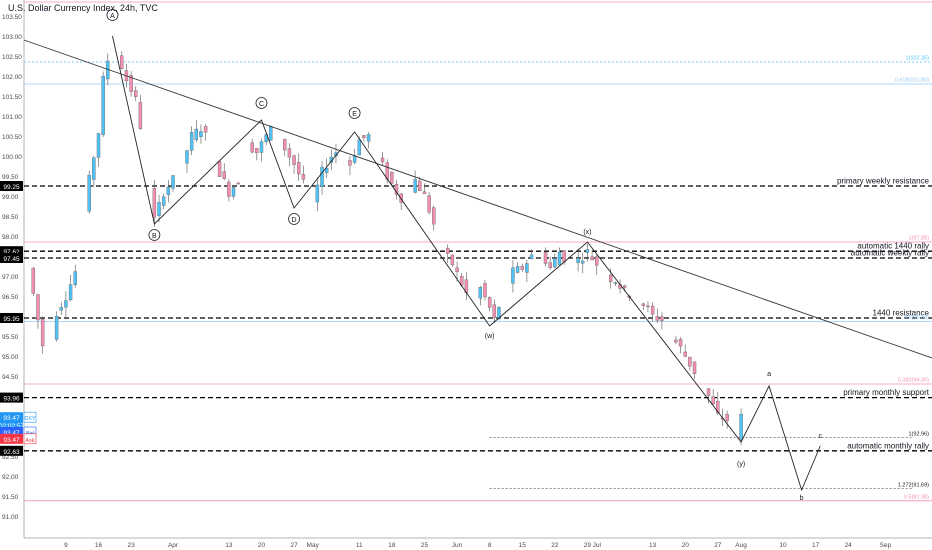 The height and width of the screenshot is (550, 932). What do you see at coordinates (10, 177) in the screenshot?
I see `y-tick-label: 99.50` at bounding box center [10, 177].